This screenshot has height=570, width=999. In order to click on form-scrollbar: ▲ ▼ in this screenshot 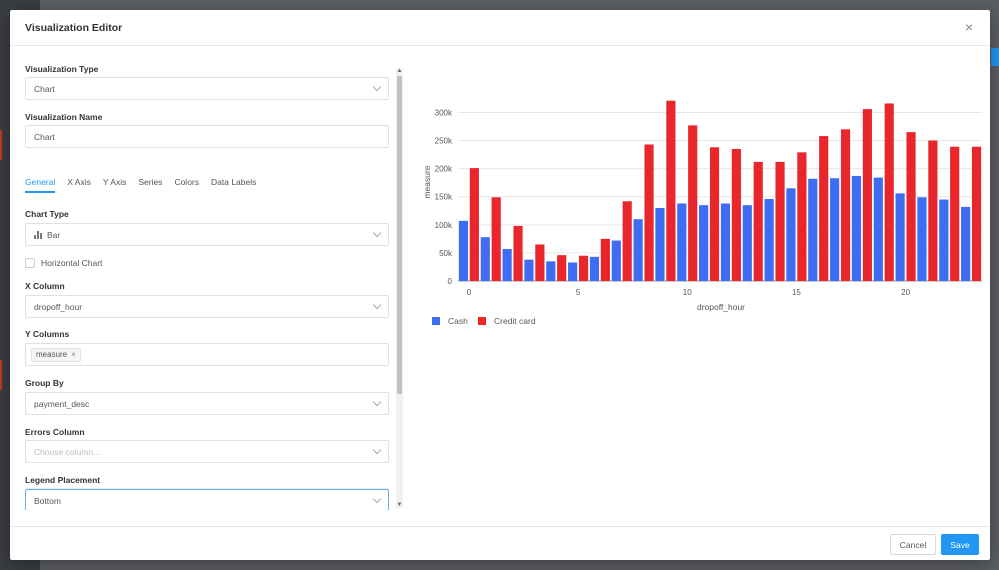, I will do `click(399, 288)`.